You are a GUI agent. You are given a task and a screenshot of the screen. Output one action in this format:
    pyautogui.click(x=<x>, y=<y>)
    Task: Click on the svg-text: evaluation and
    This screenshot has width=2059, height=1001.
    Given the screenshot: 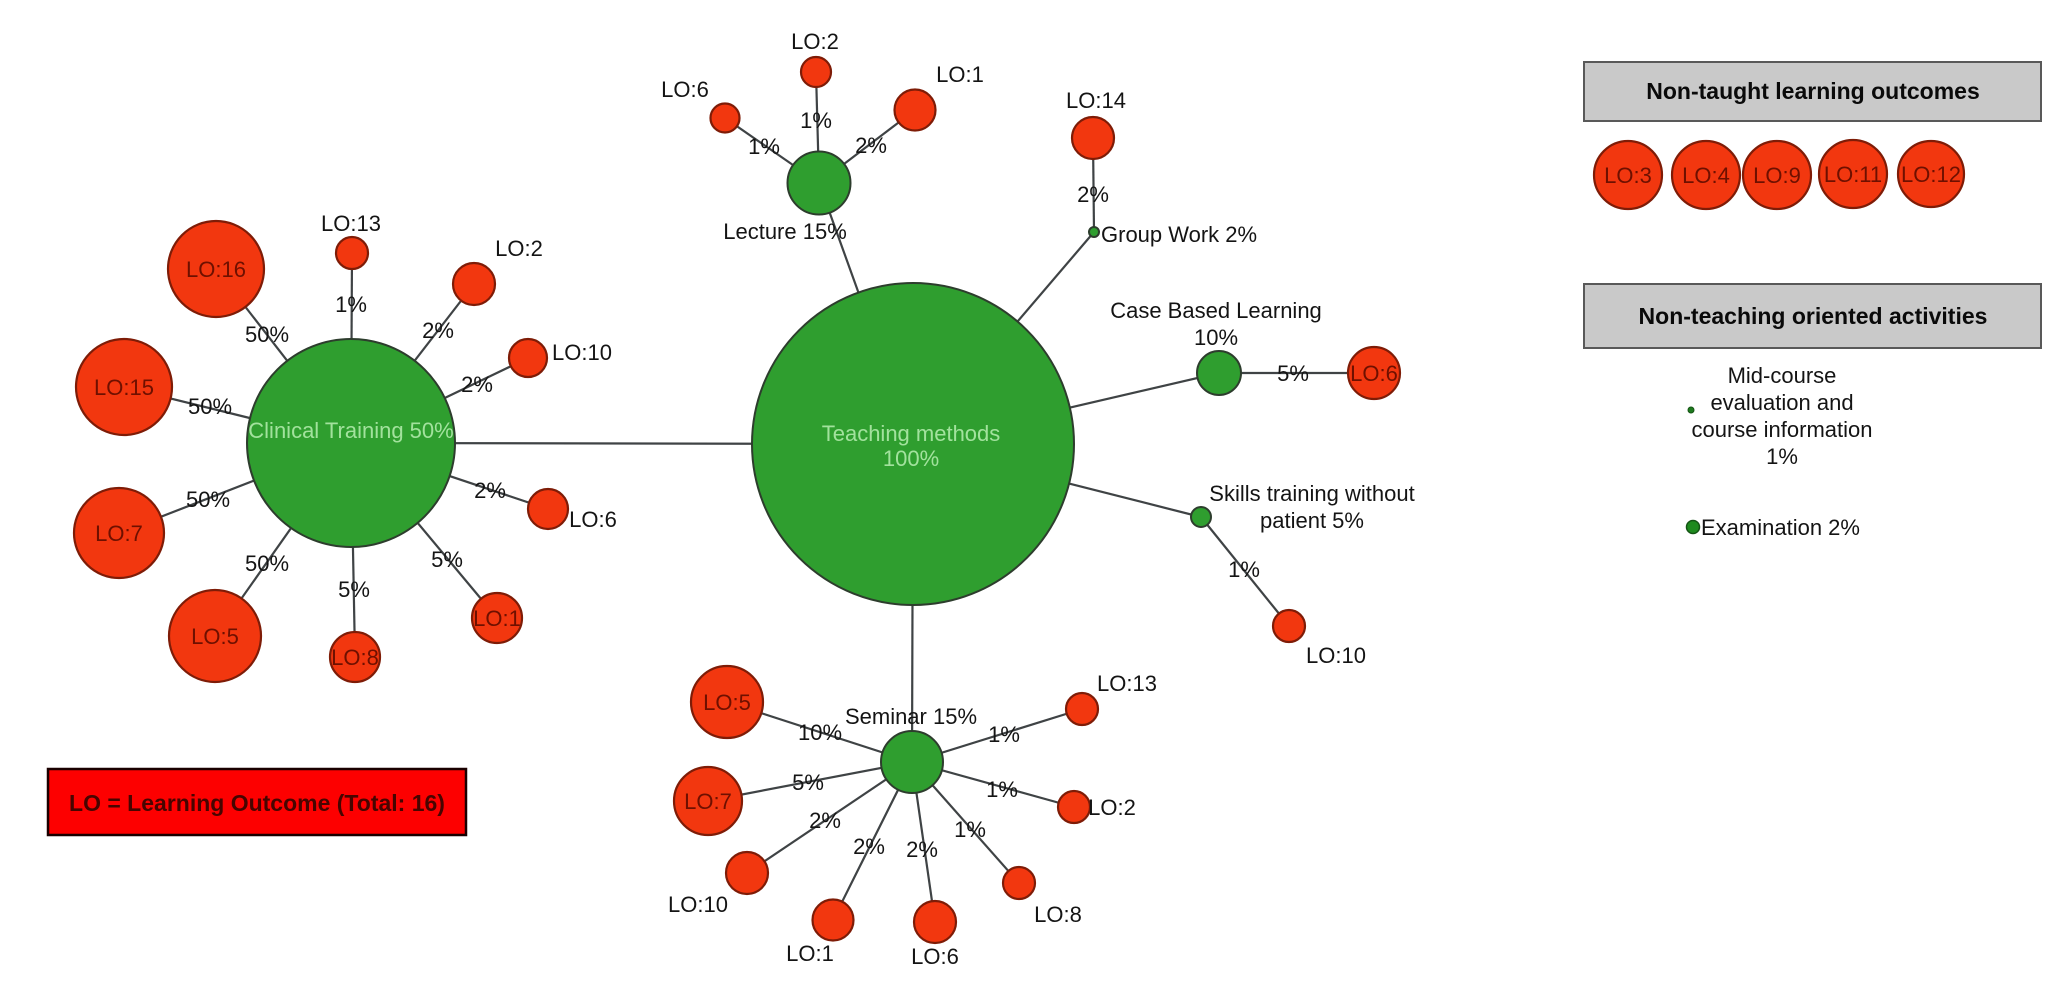 What is the action you would take?
    pyautogui.click(x=1781, y=402)
    